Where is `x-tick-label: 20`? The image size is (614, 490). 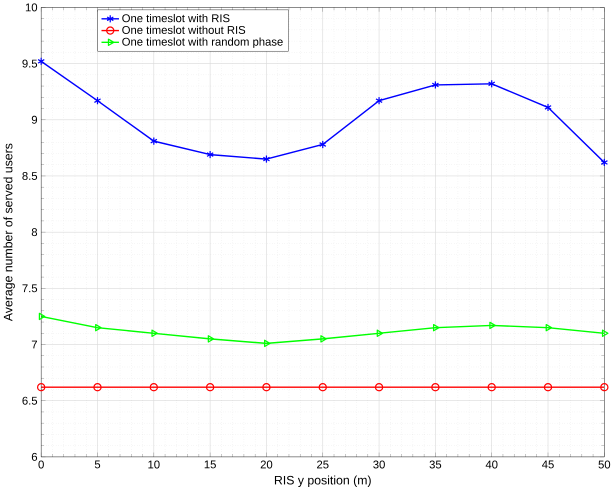
x-tick-label: 20 is located at coordinates (266, 464).